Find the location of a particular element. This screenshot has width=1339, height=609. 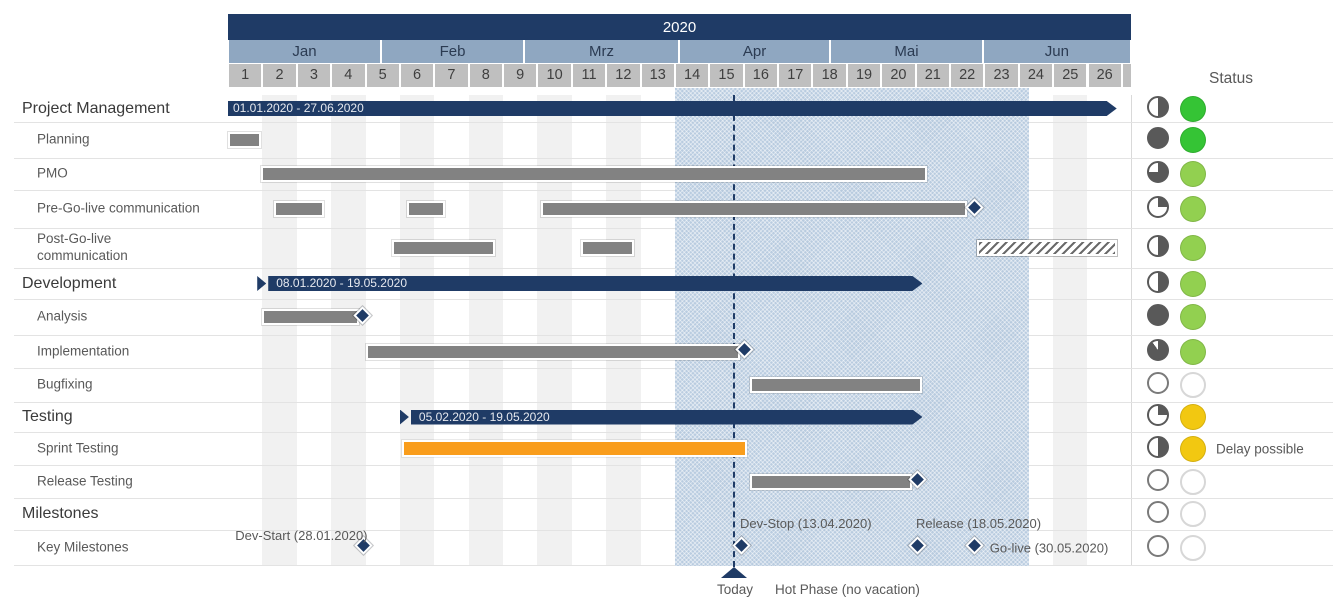

week-cell-16: 16 is located at coordinates (761, 75).